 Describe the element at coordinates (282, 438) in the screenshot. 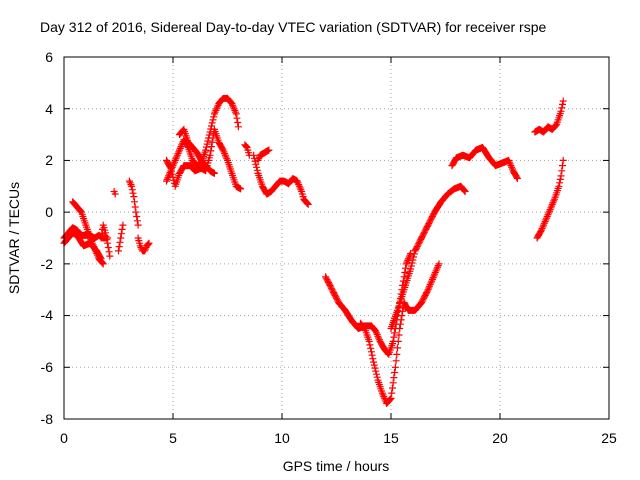

I see `x-tick-label: 10` at that location.